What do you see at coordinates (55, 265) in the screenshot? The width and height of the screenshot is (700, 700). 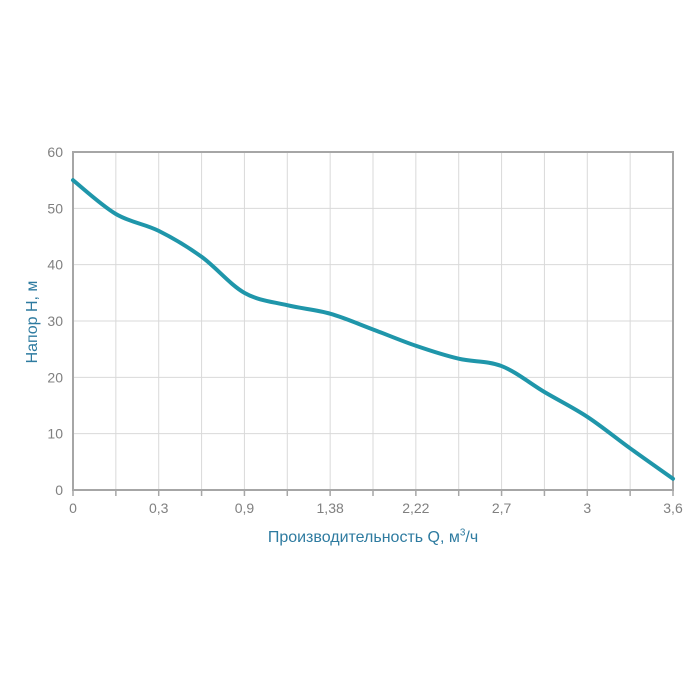 I see `y-tick-label: 40` at bounding box center [55, 265].